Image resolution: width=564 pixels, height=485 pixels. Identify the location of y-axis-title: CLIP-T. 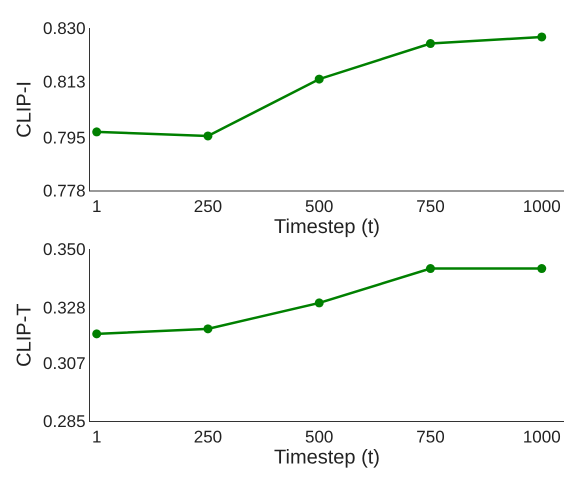
(25, 335).